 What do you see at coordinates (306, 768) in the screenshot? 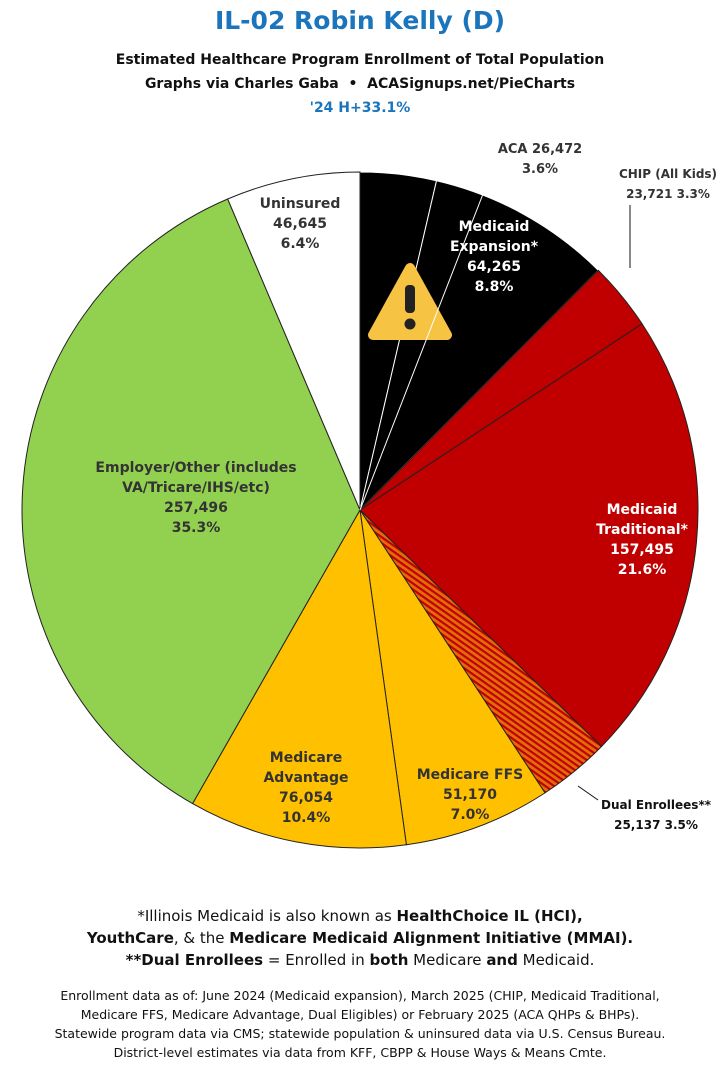
I see `slice-name: Medicare Advantage` at bounding box center [306, 768].